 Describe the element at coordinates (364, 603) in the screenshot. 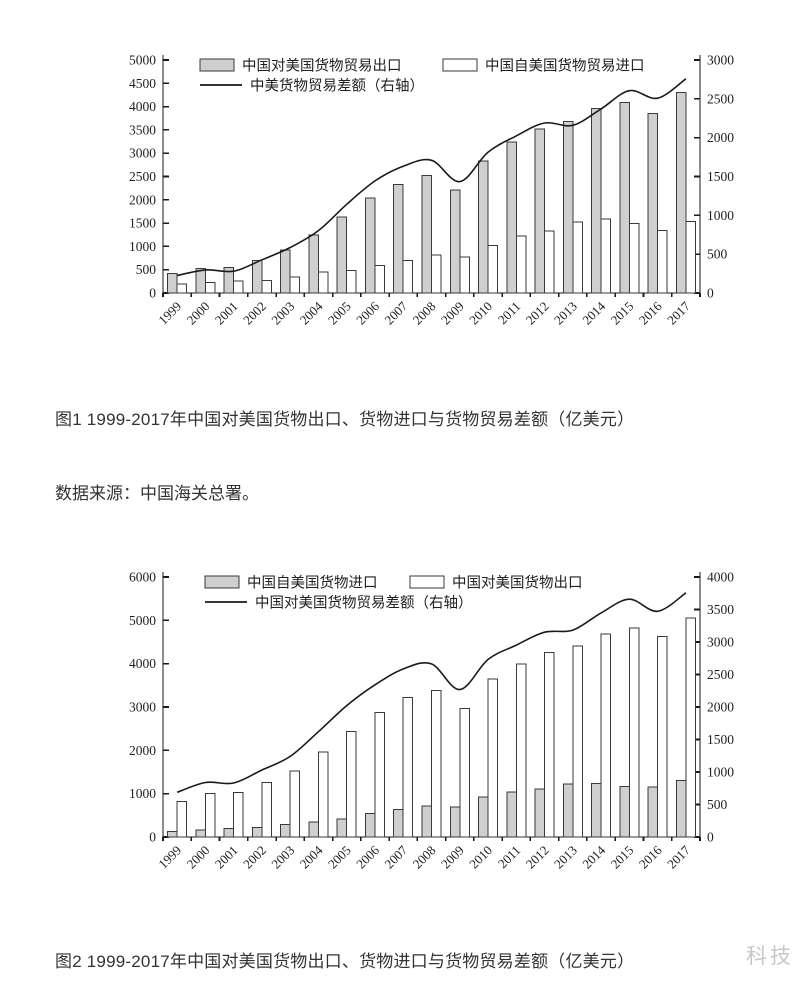

I see `legend-label: 中国对美国货物贸易差额（右轴）` at that location.